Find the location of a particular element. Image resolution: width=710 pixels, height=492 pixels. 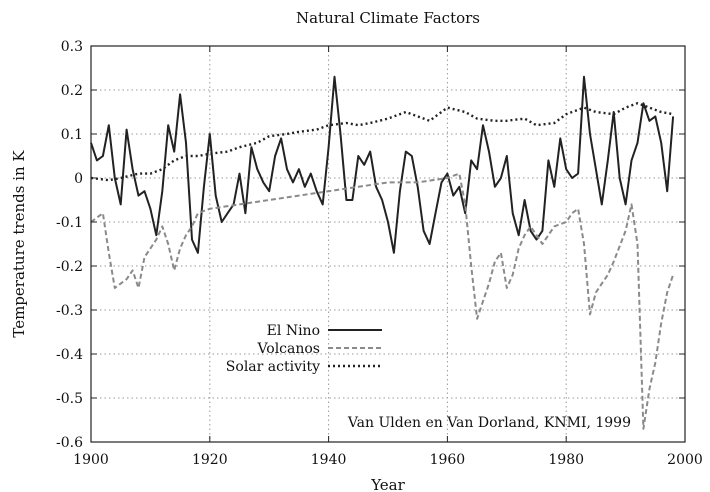

legend: El Nino Volcanos Solar activity is located at coordinates (304, 349).